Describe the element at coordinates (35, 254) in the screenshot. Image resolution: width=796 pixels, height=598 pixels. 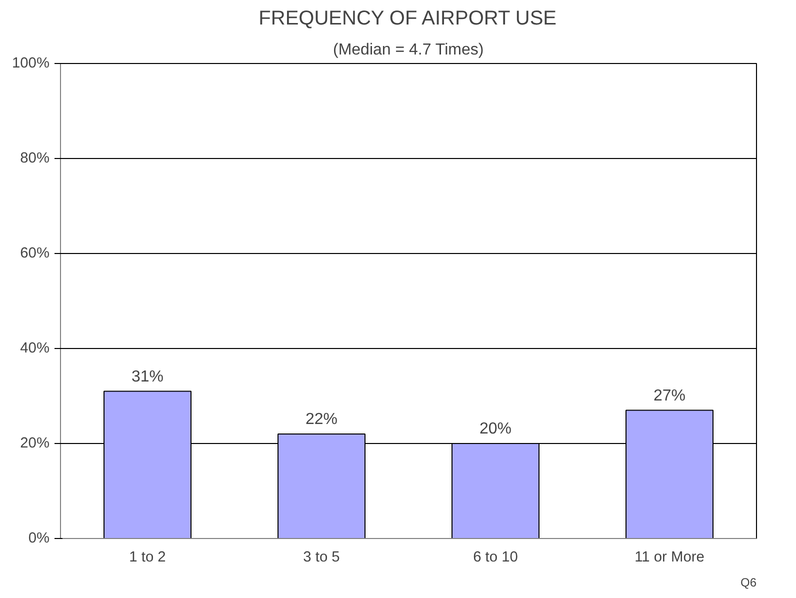
I see `y-tick-label: 60%` at that location.